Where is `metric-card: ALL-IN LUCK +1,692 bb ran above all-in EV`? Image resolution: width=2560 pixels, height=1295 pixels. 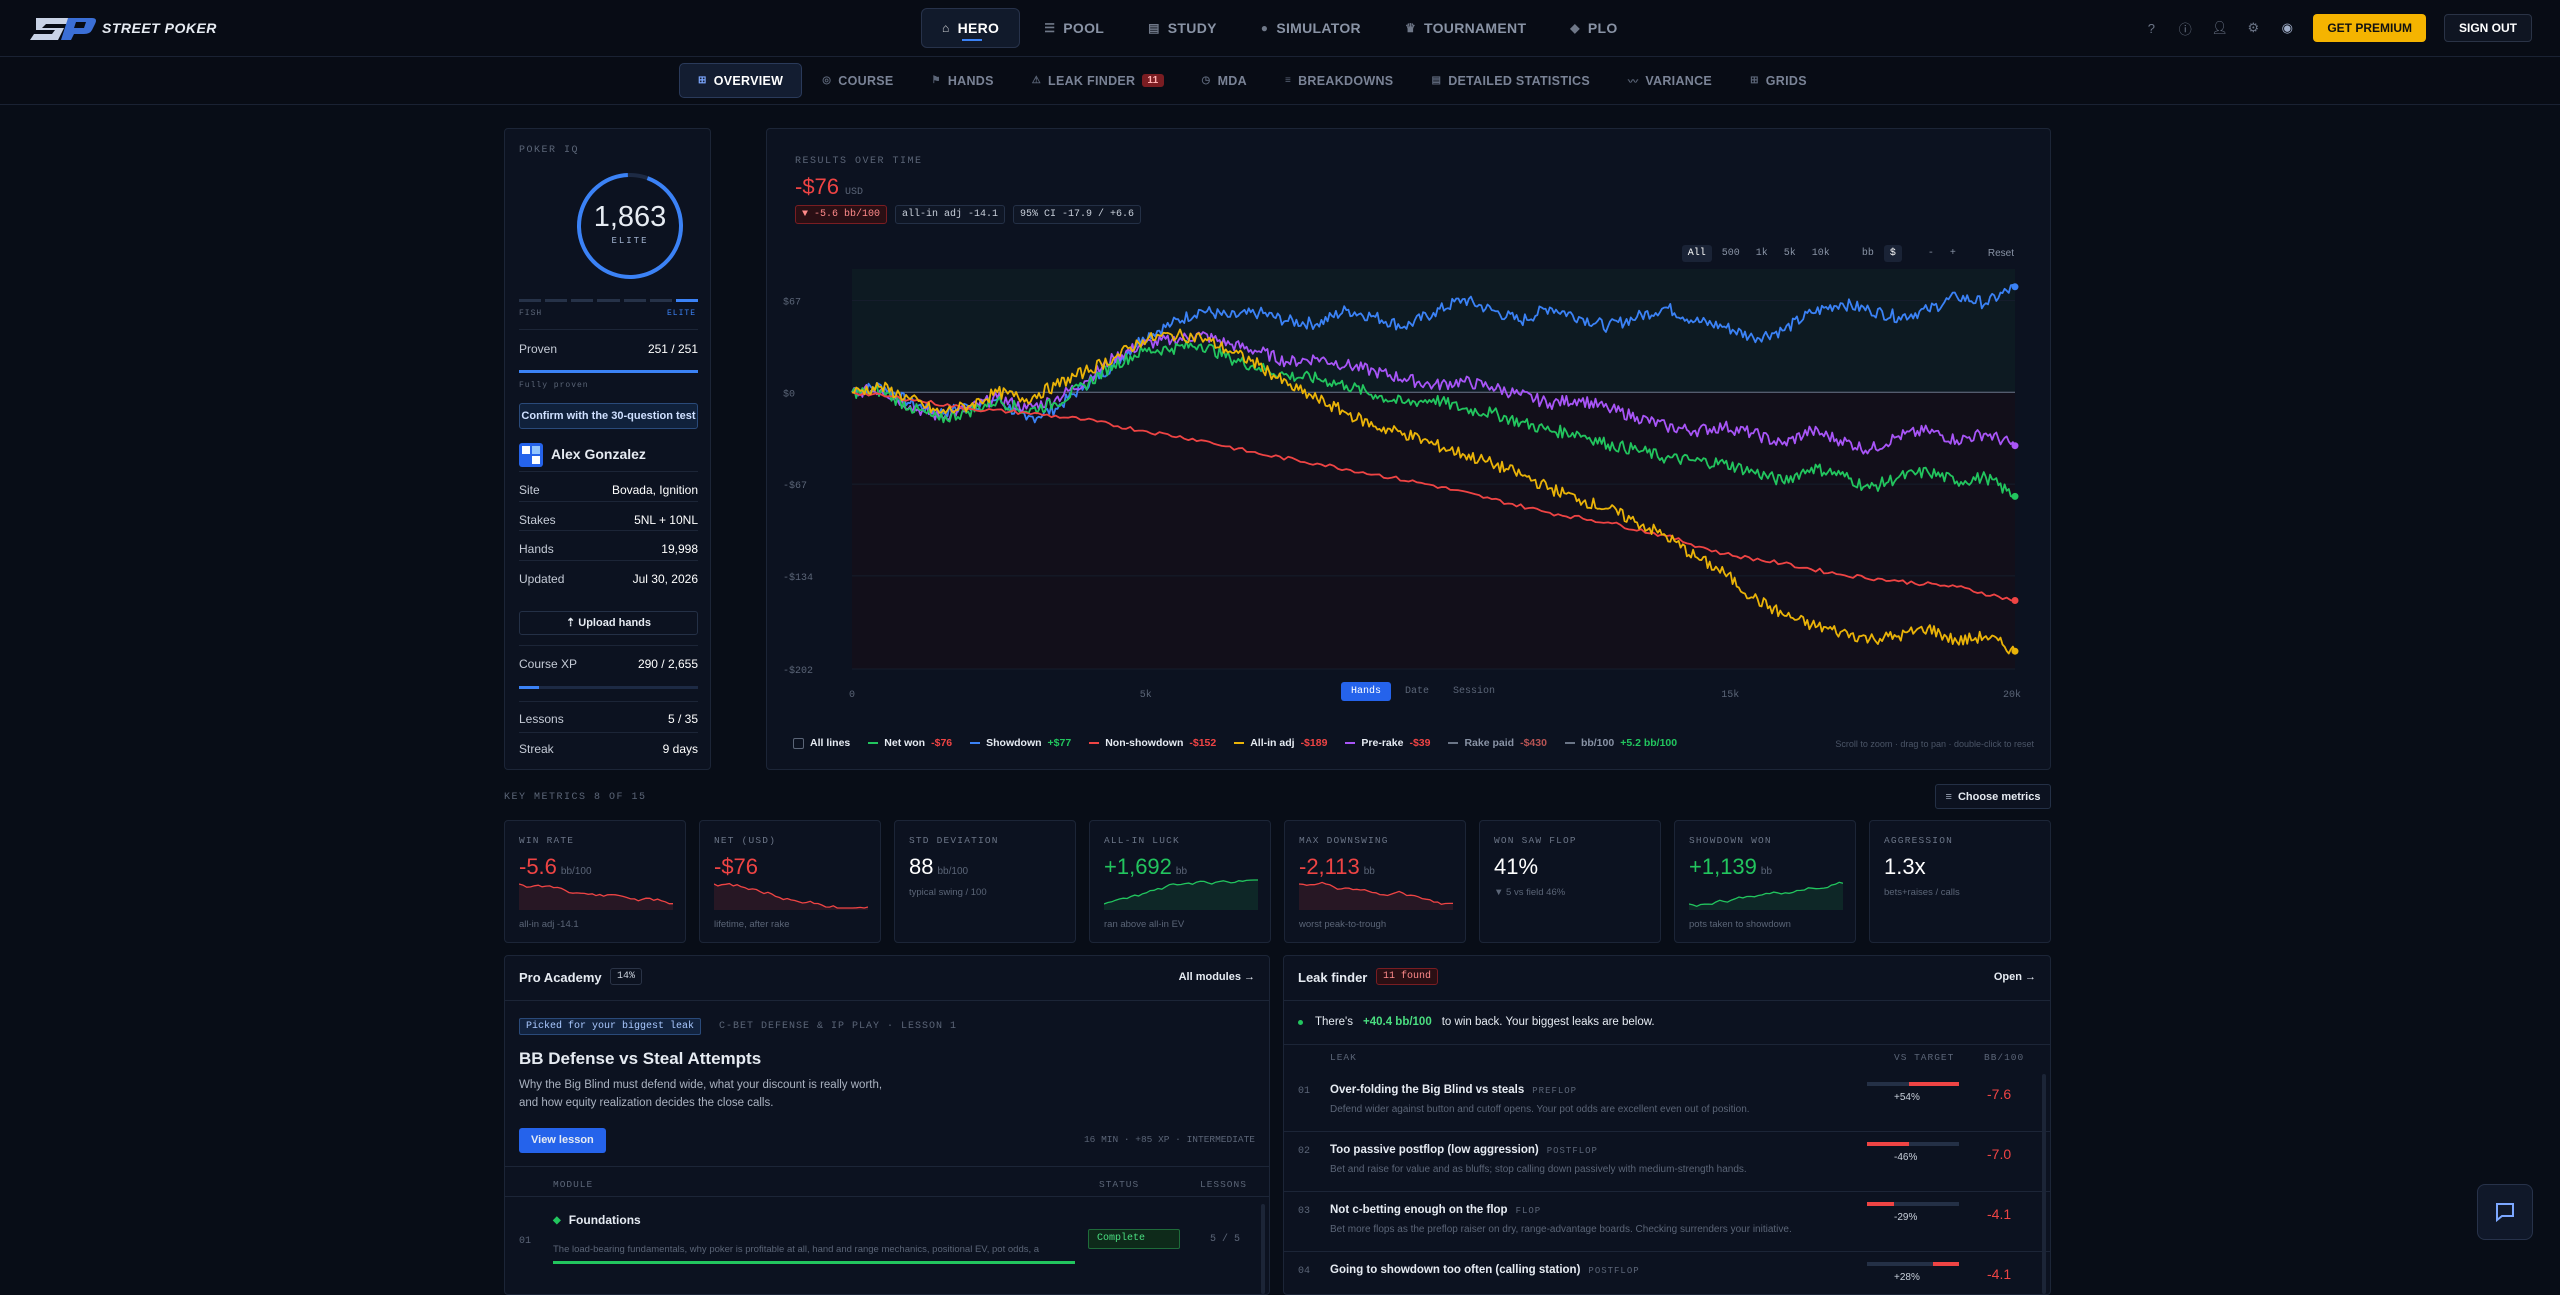
metric-card: ALL-IN LUCK +1,692 bb ran above all-in EV is located at coordinates (1180, 881).